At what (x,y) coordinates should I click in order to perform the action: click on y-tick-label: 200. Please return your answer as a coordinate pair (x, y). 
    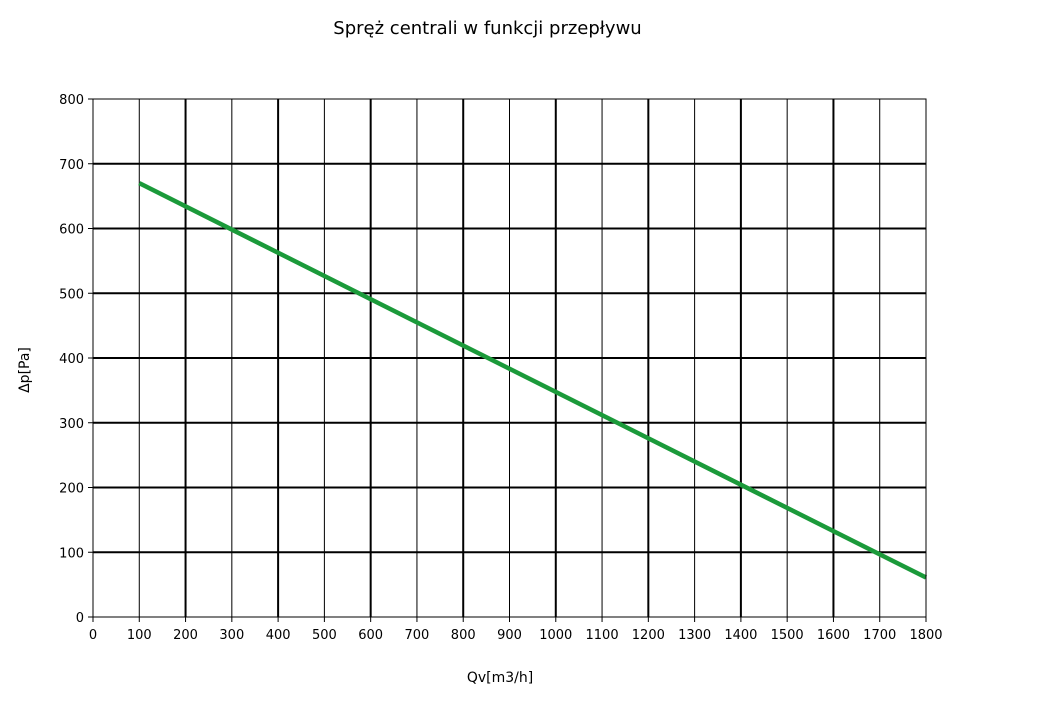
    Looking at the image, I should click on (71, 489).